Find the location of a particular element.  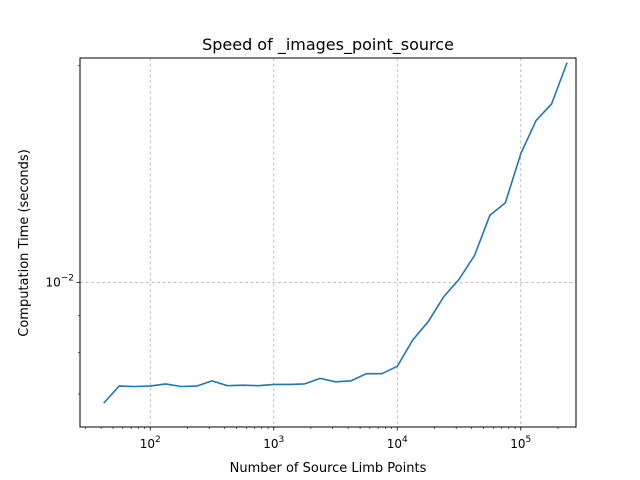

x-tick-label: 10³ is located at coordinates (273, 443).